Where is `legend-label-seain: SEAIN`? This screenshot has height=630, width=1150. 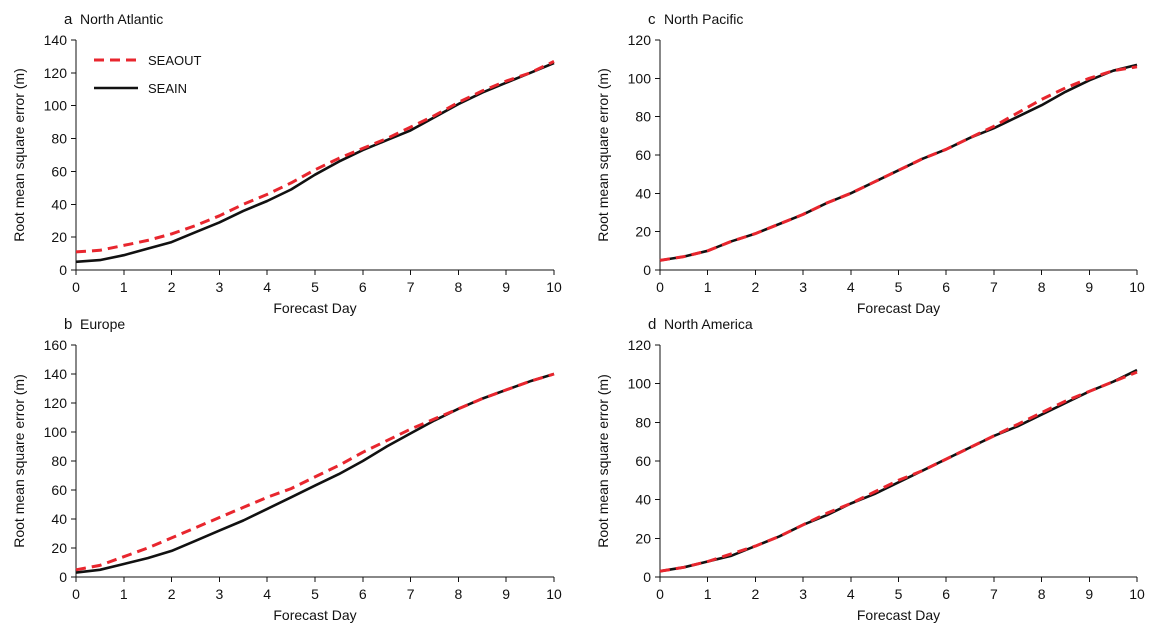
legend-label-seain: SEAIN is located at coordinates (167, 88).